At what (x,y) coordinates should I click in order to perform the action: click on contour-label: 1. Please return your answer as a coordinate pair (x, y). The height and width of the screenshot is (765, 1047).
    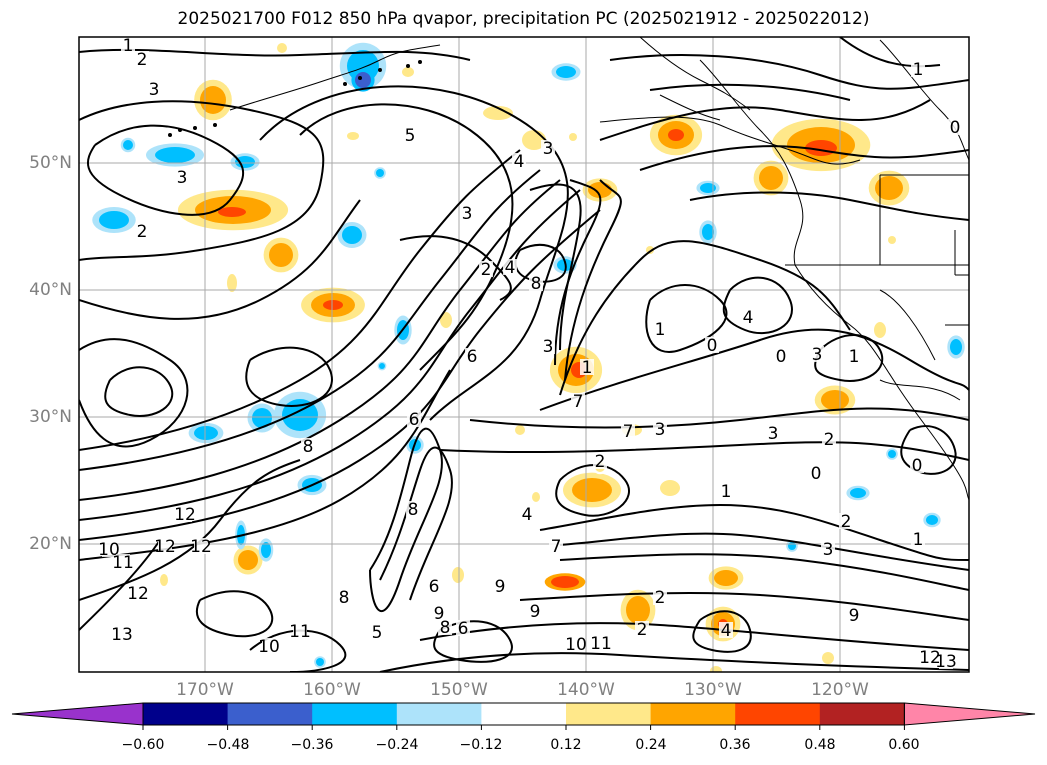
    Looking at the image, I should click on (918, 70).